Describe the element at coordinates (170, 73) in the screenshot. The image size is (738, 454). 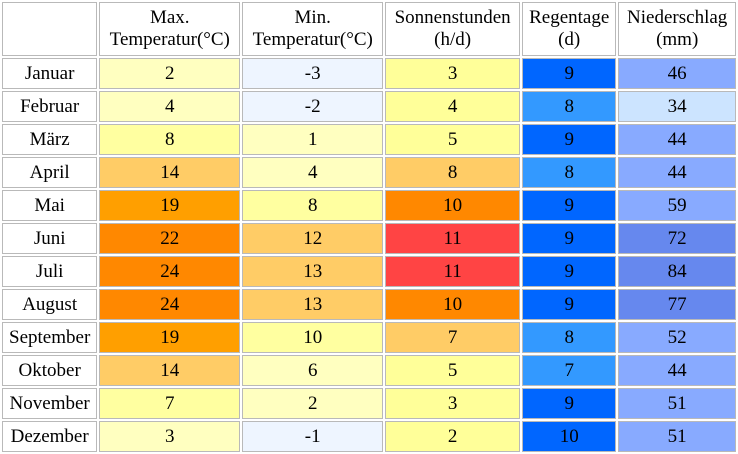
I see `max-temp-cell: 2` at that location.